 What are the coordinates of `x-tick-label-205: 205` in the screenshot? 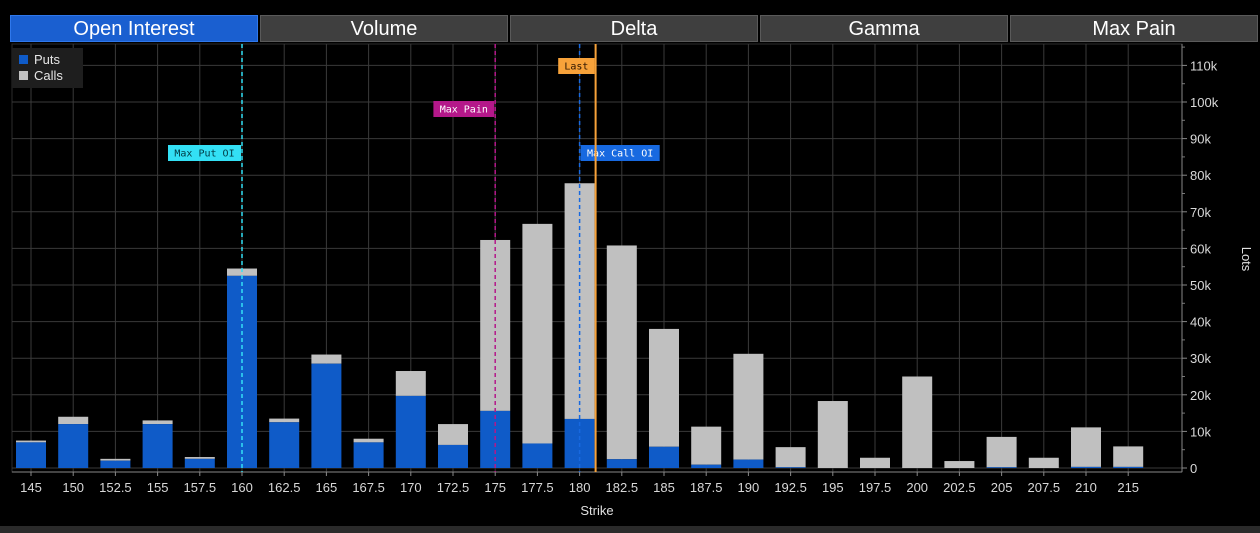 It's located at (1002, 487).